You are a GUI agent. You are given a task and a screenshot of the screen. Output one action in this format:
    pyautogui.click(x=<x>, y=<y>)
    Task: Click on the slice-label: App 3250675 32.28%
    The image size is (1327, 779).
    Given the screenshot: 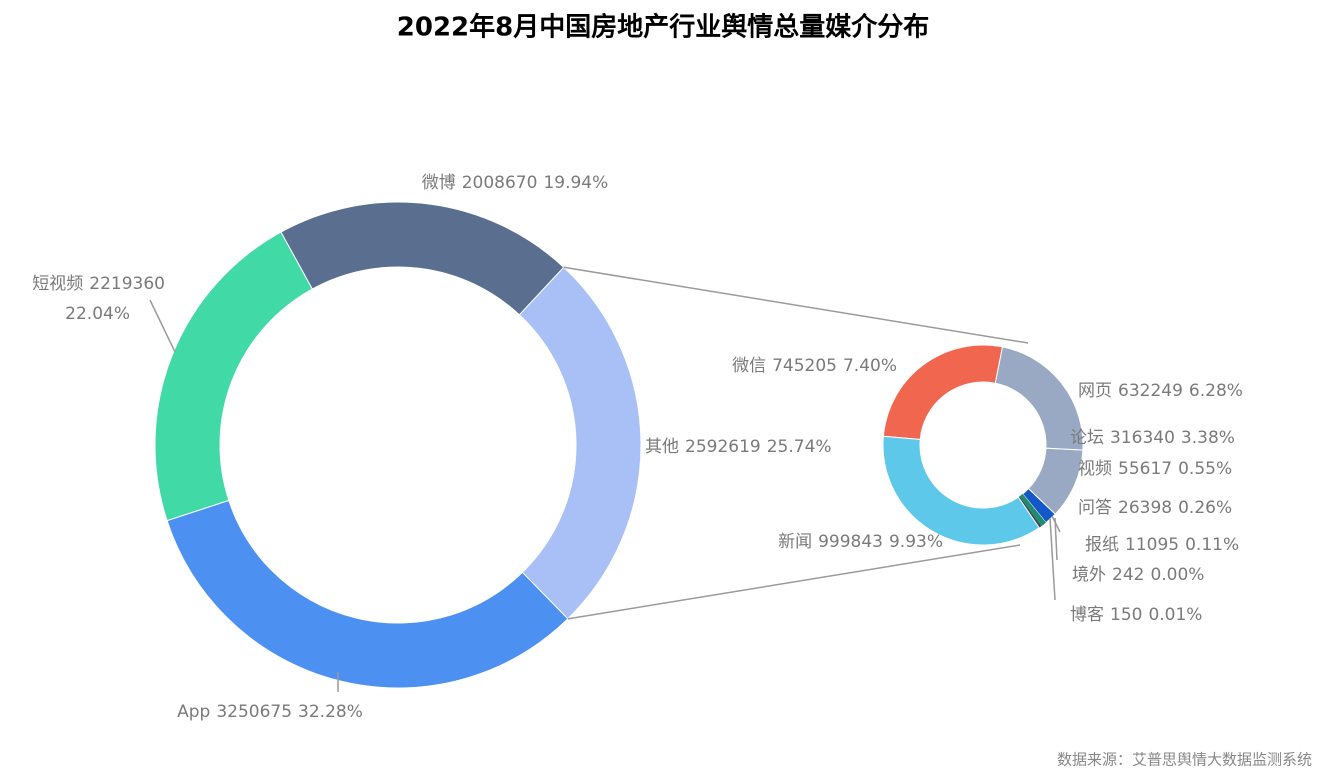 What is the action you would take?
    pyautogui.click(x=270, y=712)
    